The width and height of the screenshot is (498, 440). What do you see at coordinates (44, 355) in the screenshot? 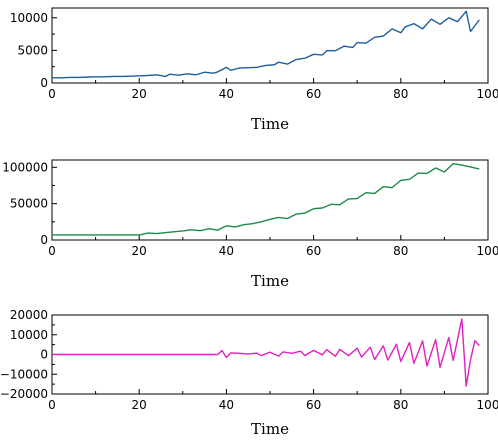
I see `chart-bottom-y-tick-label: 0` at bounding box center [44, 355].